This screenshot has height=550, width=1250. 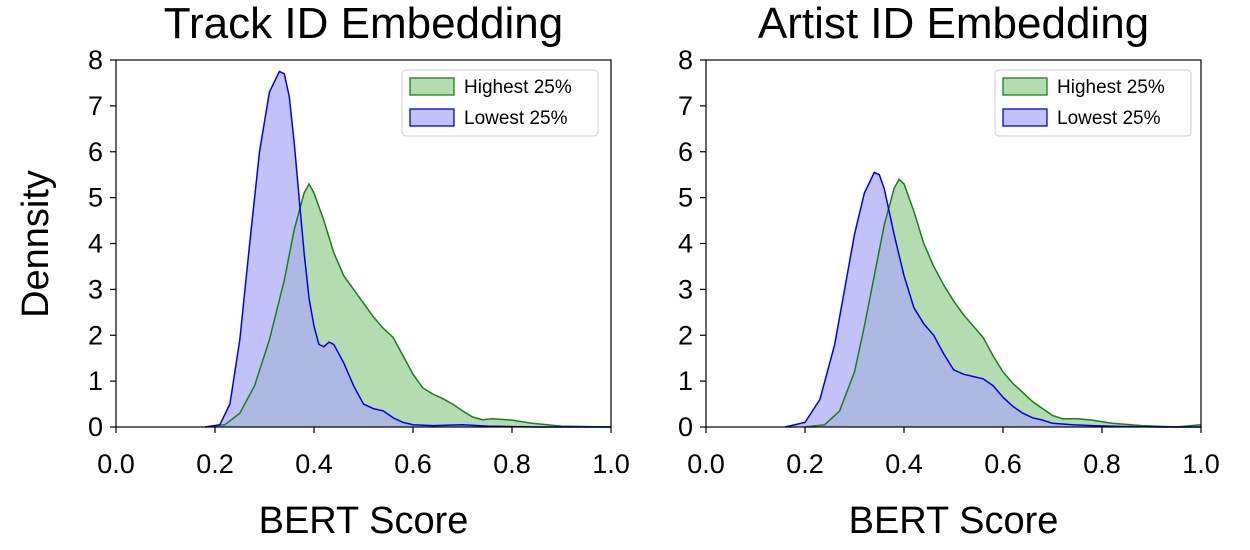 What do you see at coordinates (36, 244) in the screenshot?
I see `shared-y-axis-label: Dennsity` at bounding box center [36, 244].